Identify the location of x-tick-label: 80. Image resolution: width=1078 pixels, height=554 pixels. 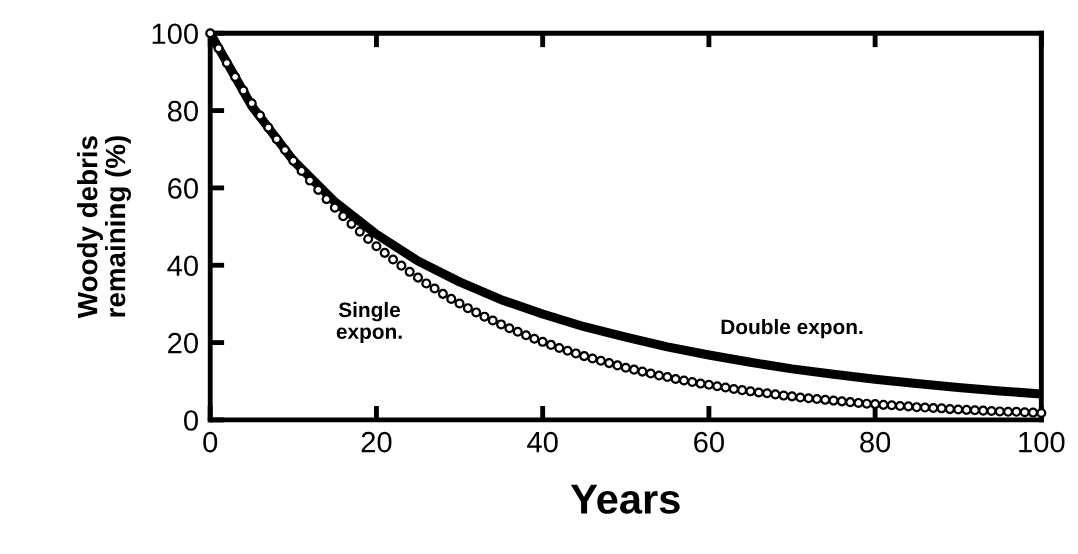
(875, 442).